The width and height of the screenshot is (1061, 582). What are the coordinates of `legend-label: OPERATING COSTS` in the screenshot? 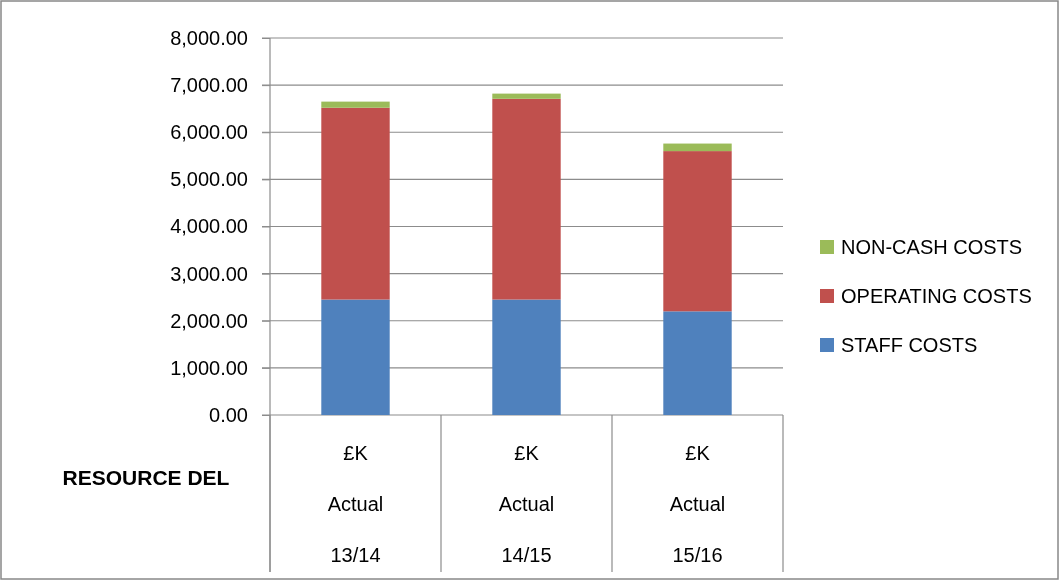 It's located at (936, 296).